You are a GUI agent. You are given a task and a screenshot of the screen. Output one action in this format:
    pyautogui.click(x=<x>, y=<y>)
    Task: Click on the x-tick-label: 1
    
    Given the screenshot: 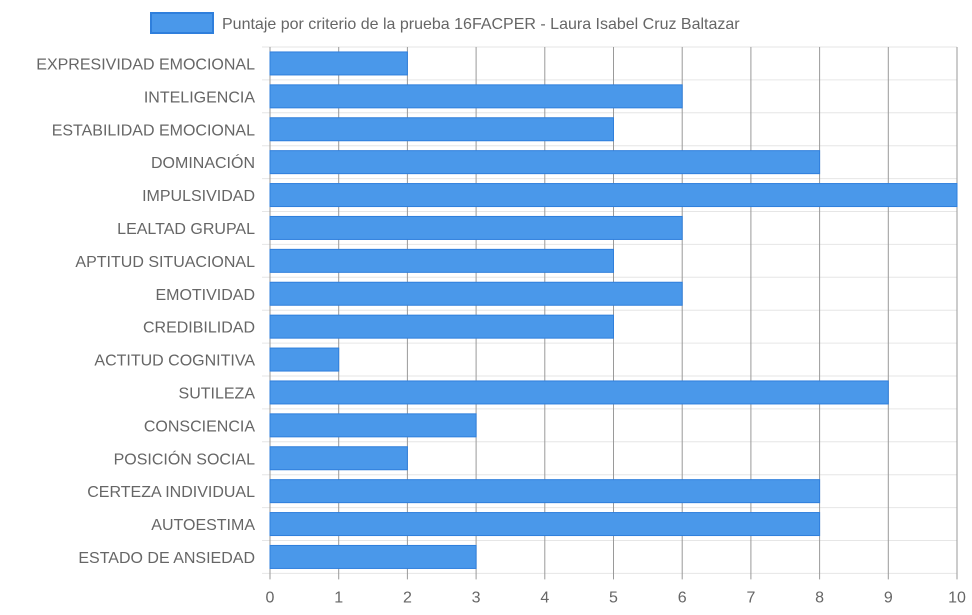 What is the action you would take?
    pyautogui.click(x=338, y=597)
    